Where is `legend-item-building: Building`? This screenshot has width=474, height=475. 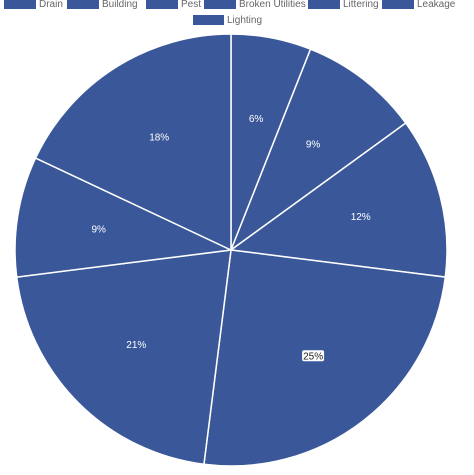
legend-item-building: Building is located at coordinates (102, 5).